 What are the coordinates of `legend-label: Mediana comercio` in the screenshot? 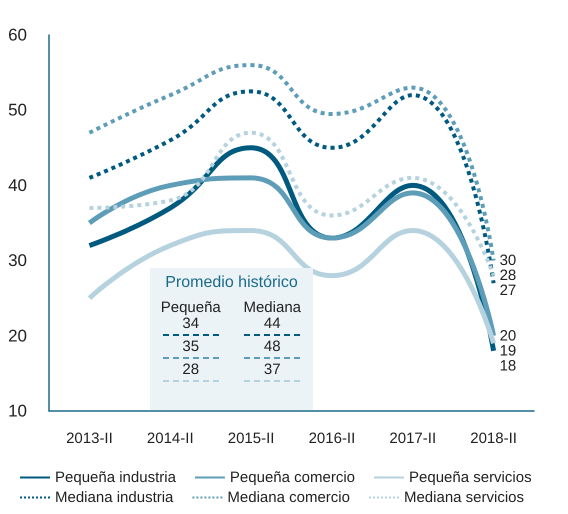 It's located at (288, 497).